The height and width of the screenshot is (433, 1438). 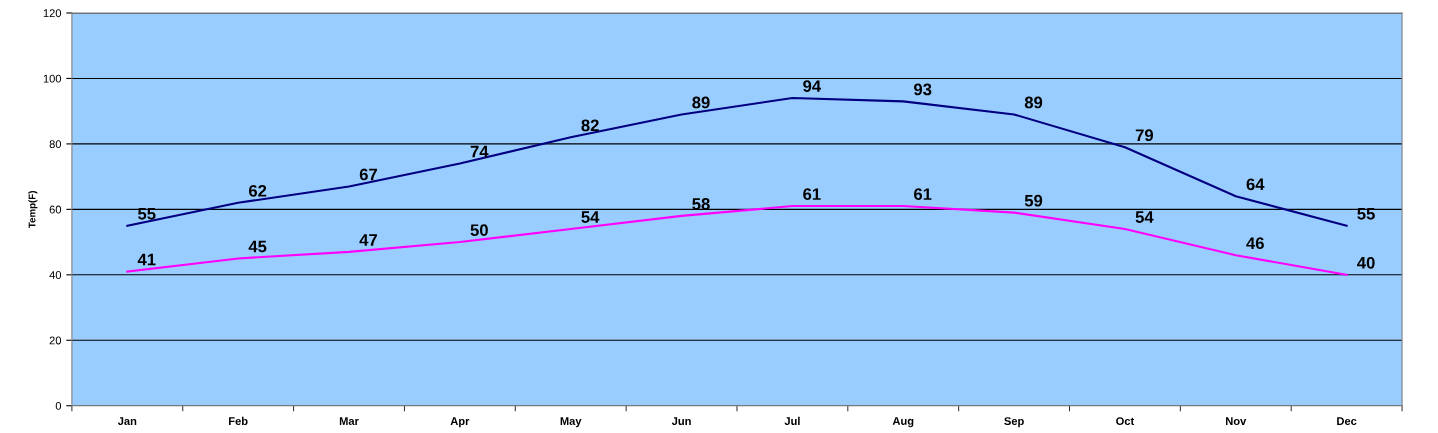 What do you see at coordinates (1255, 243) in the screenshot?
I see `data-label: 46` at bounding box center [1255, 243].